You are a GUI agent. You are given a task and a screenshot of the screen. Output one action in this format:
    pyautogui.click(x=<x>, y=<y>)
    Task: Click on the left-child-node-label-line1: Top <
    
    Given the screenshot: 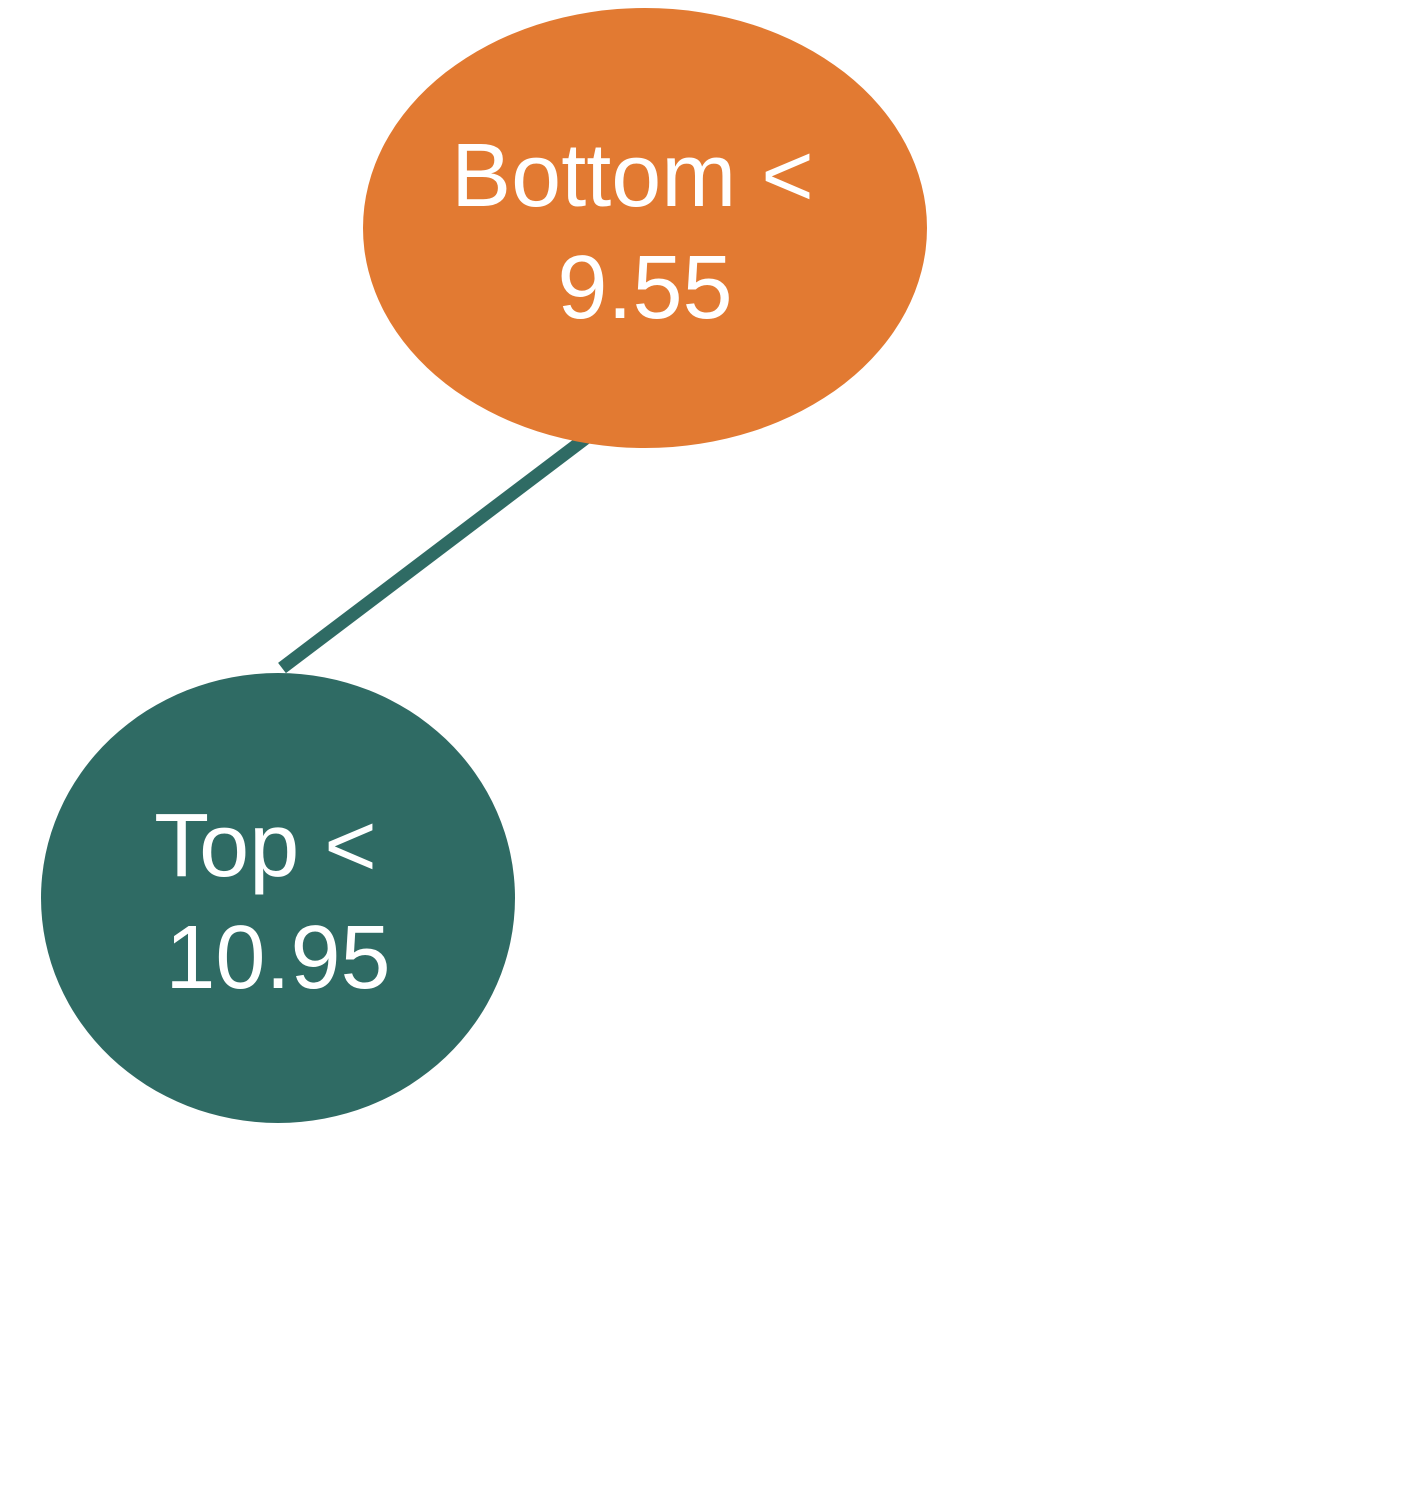 What is the action you would take?
    pyautogui.click(x=265, y=846)
    